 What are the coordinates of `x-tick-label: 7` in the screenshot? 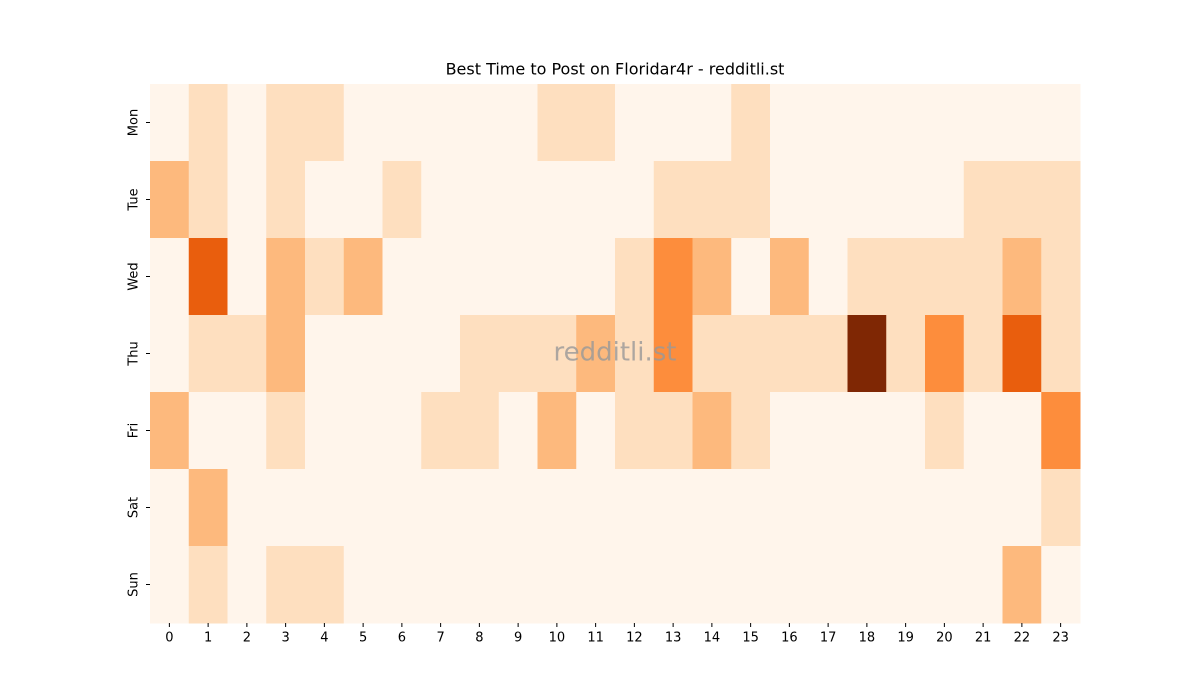 It's located at (440, 638).